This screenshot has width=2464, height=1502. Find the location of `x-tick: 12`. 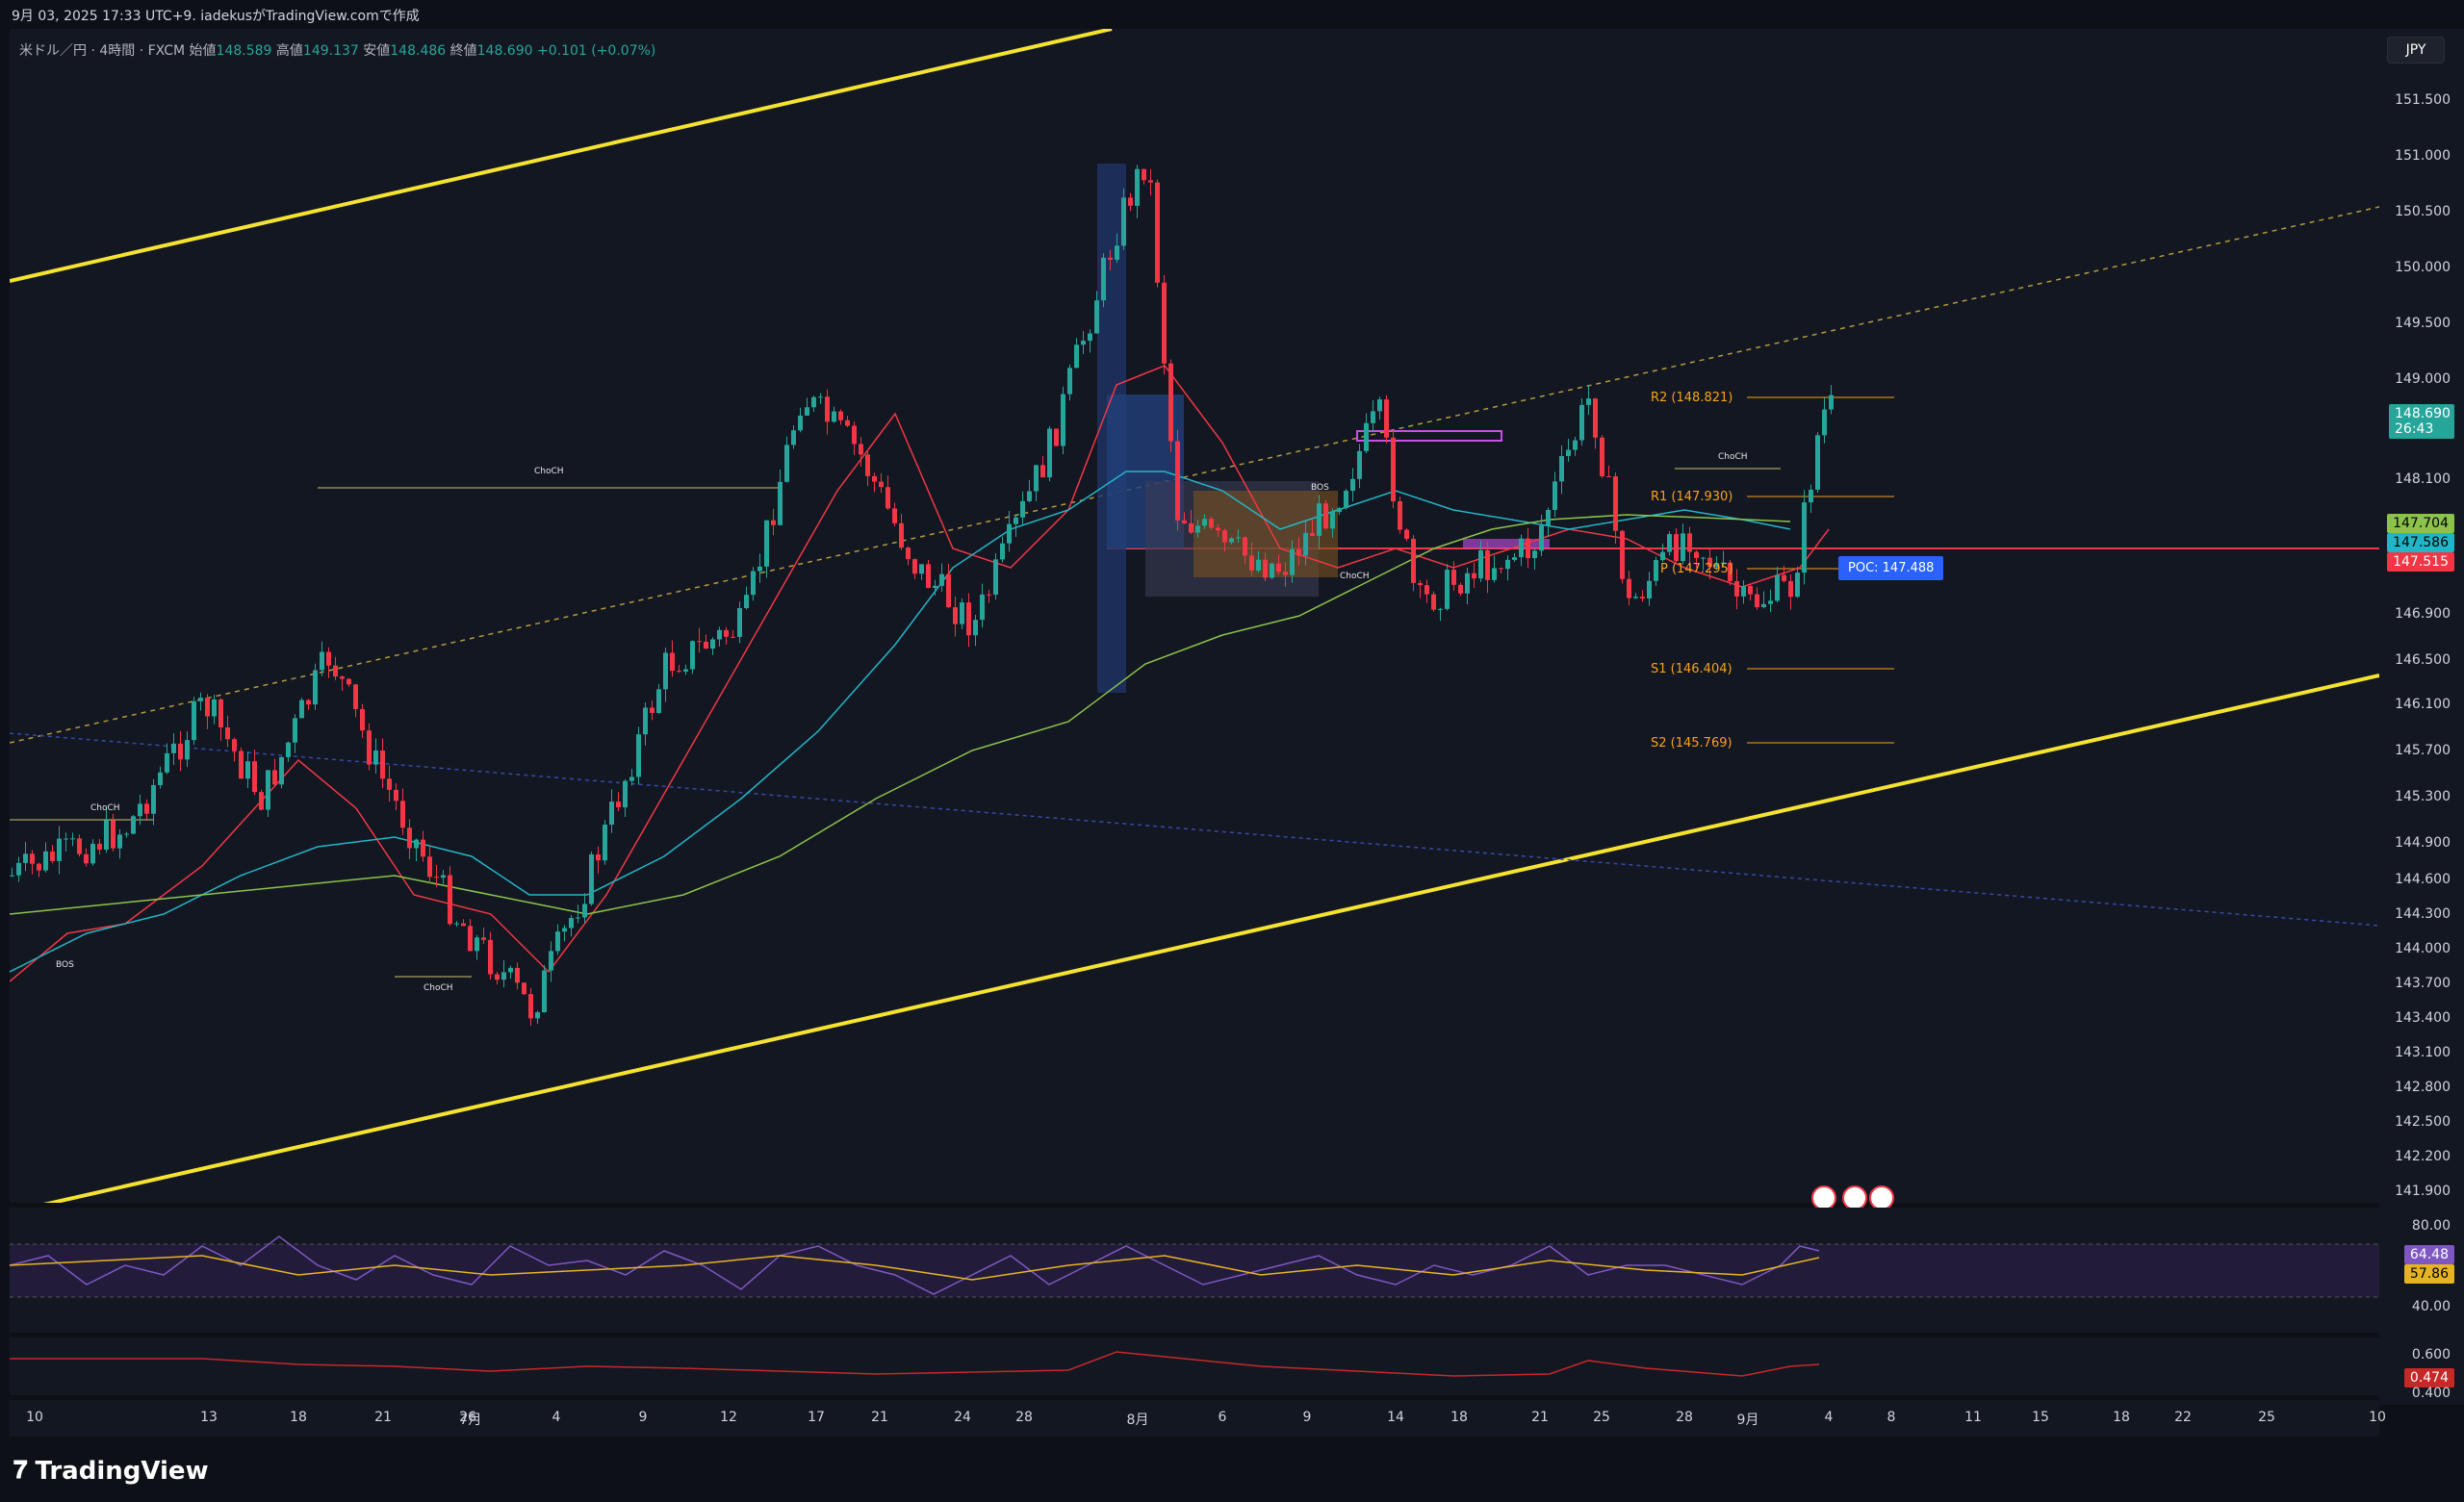

x-tick: 12 is located at coordinates (728, 1418).